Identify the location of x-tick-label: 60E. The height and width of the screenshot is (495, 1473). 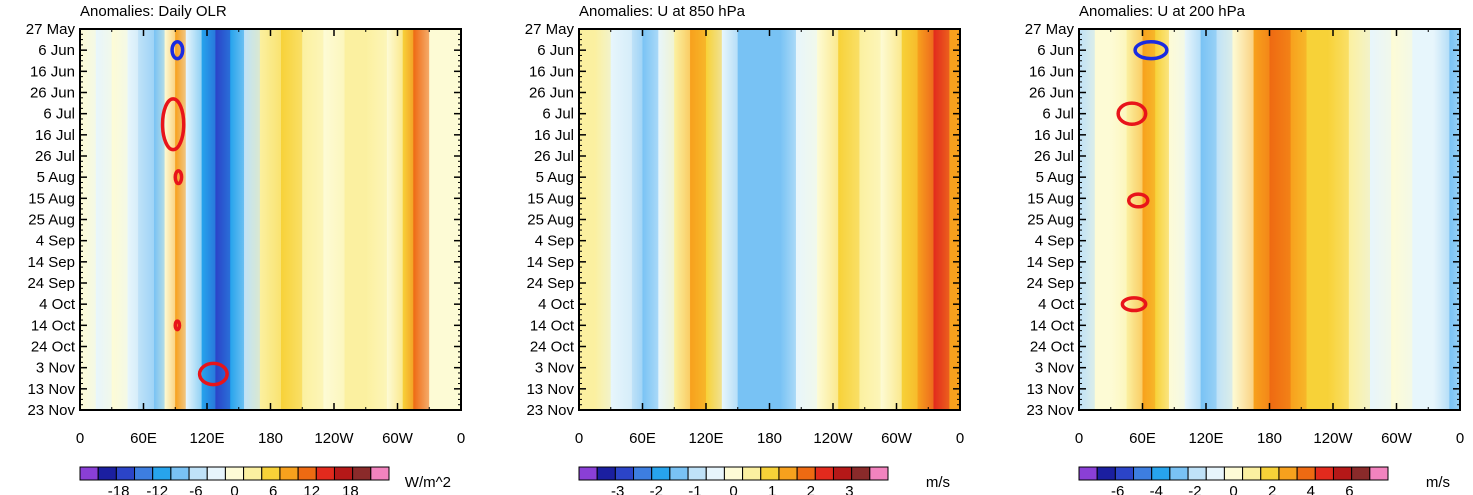
(642, 438).